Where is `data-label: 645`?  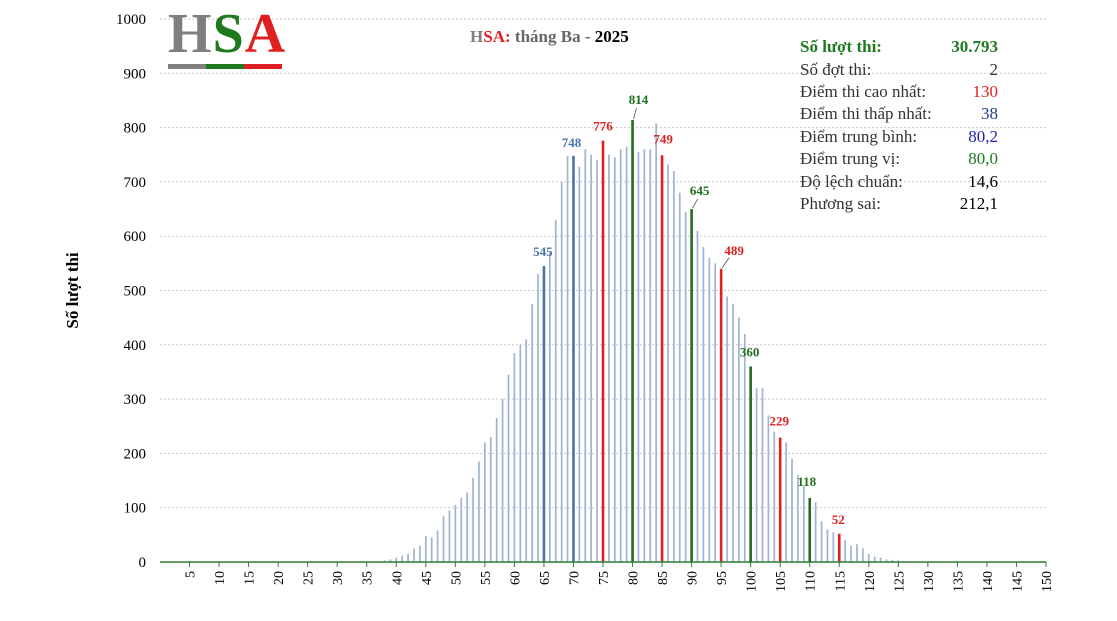 data-label: 645 is located at coordinates (700, 190).